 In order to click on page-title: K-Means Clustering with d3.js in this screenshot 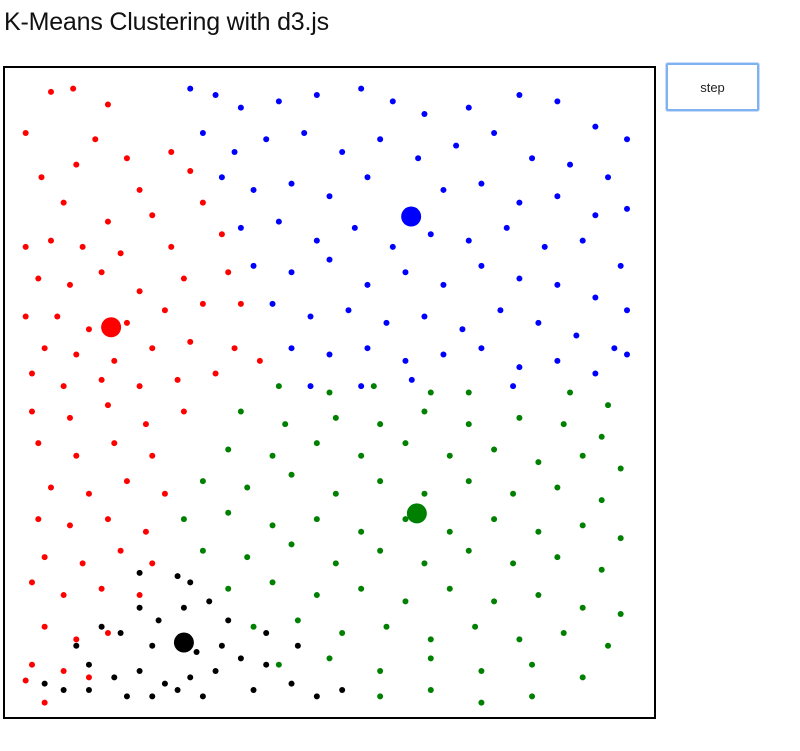, I will do `click(166, 22)`.